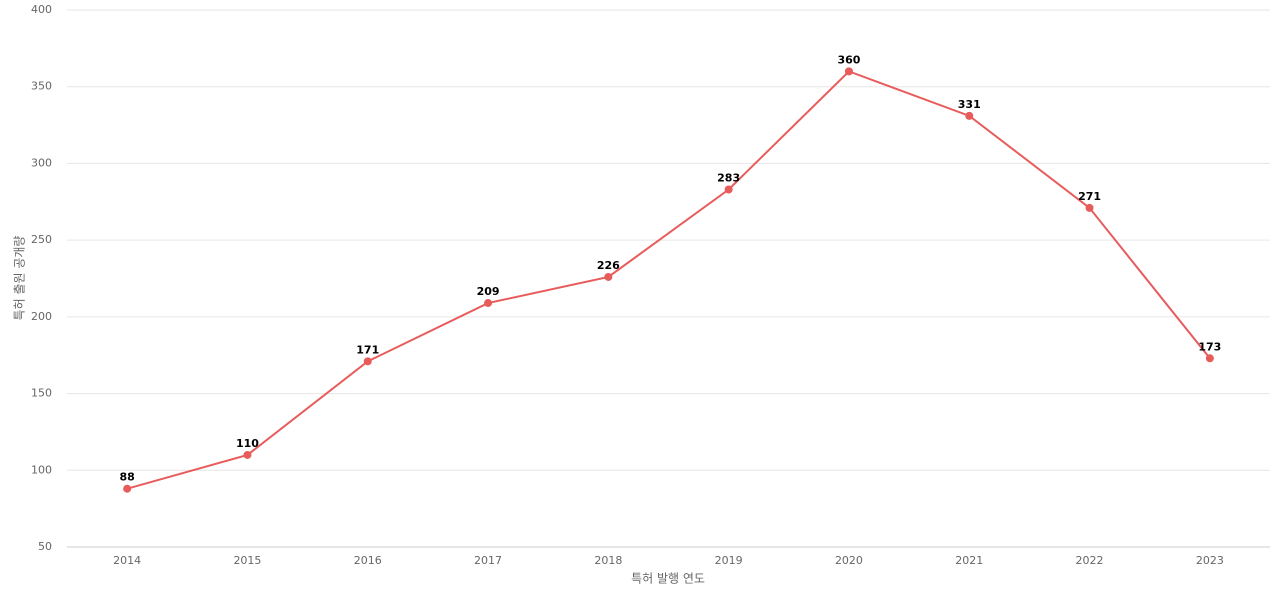 Image resolution: width=1280 pixels, height=604 pixels. Describe the element at coordinates (41, 393) in the screenshot. I see `y-tick-label: 150` at that location.